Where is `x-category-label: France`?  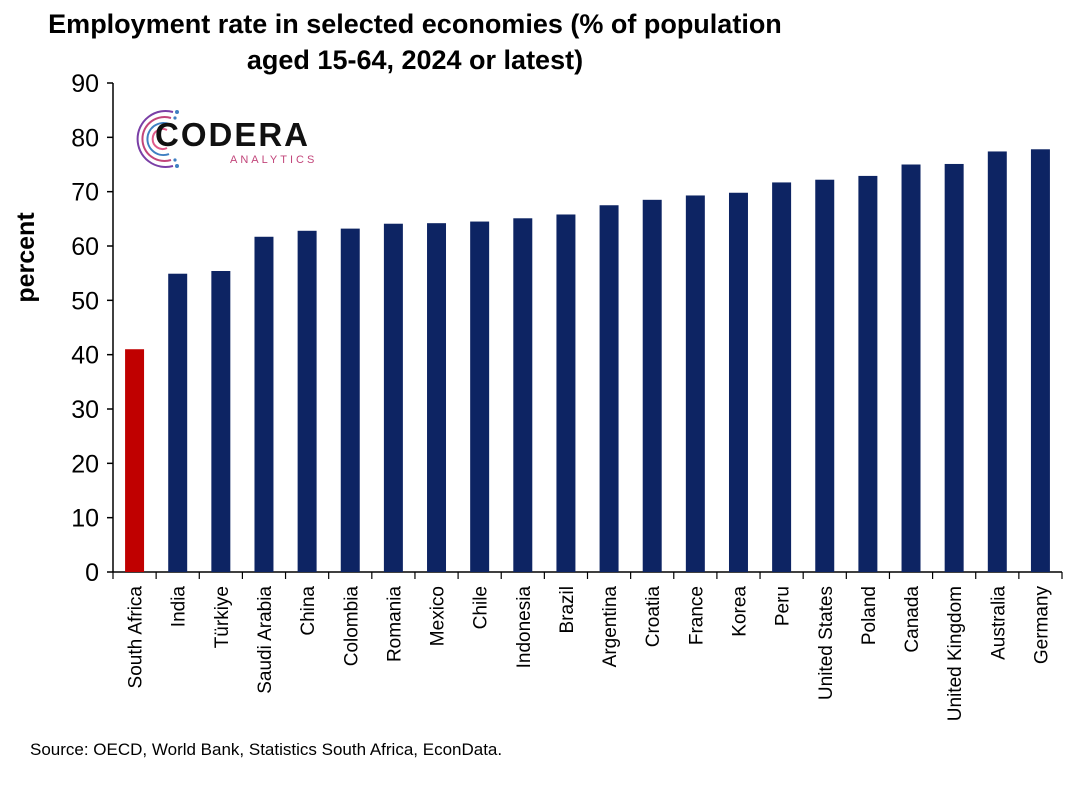
x-category-label: France is located at coordinates (696, 615).